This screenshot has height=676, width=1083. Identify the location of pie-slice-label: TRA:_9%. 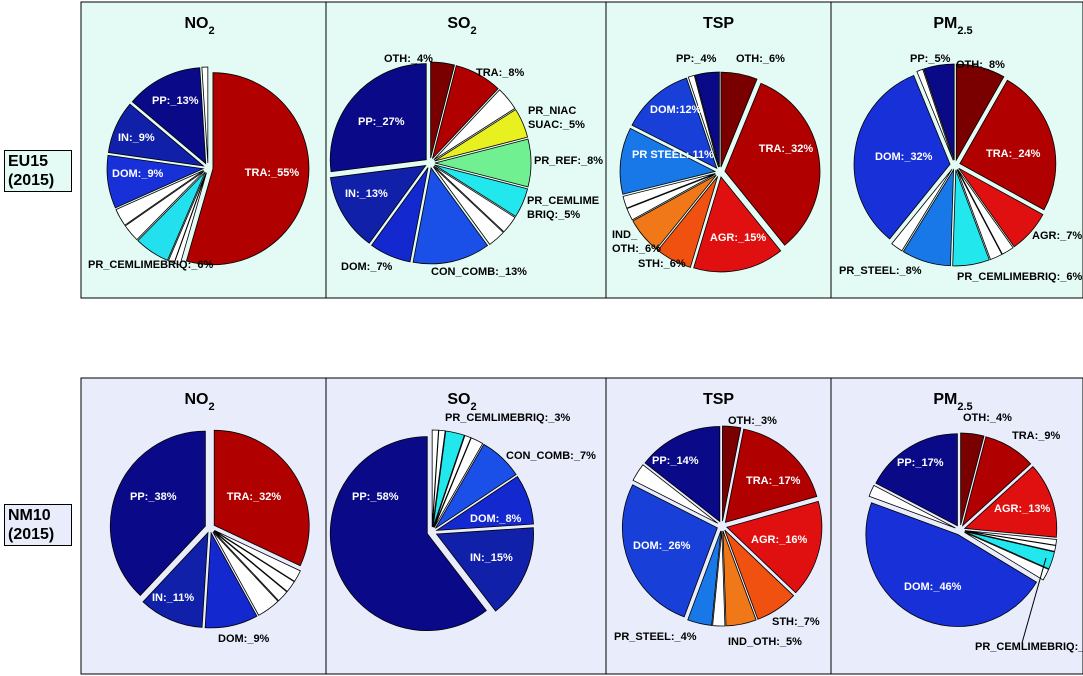
(1036, 436).